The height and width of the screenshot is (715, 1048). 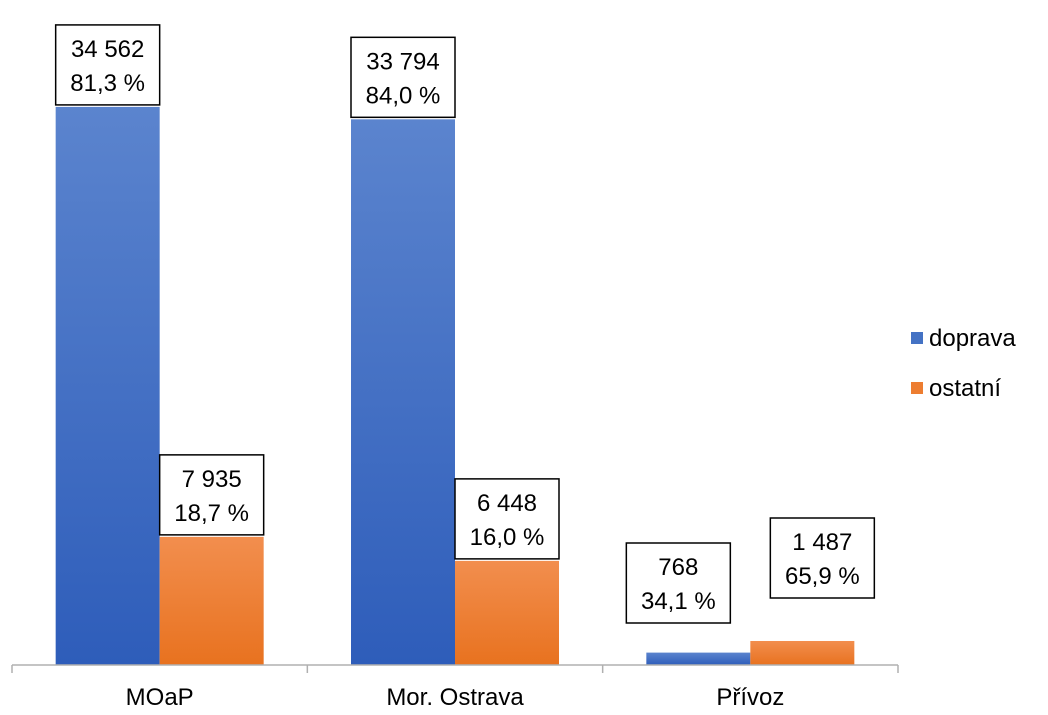 What do you see at coordinates (822, 542) in the screenshot?
I see `data-label-value: 1 487` at bounding box center [822, 542].